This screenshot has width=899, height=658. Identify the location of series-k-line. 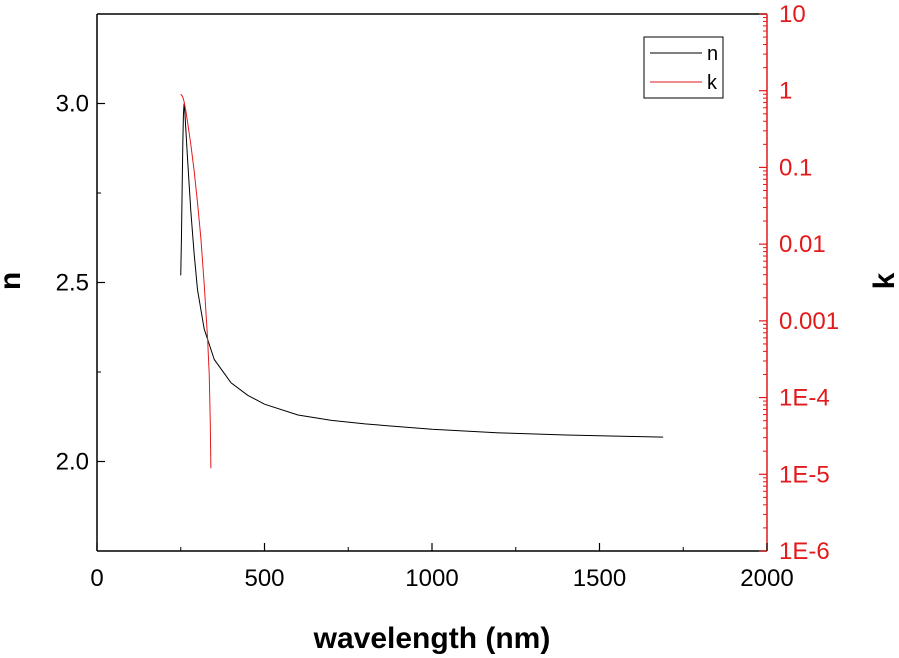
(196, 281).